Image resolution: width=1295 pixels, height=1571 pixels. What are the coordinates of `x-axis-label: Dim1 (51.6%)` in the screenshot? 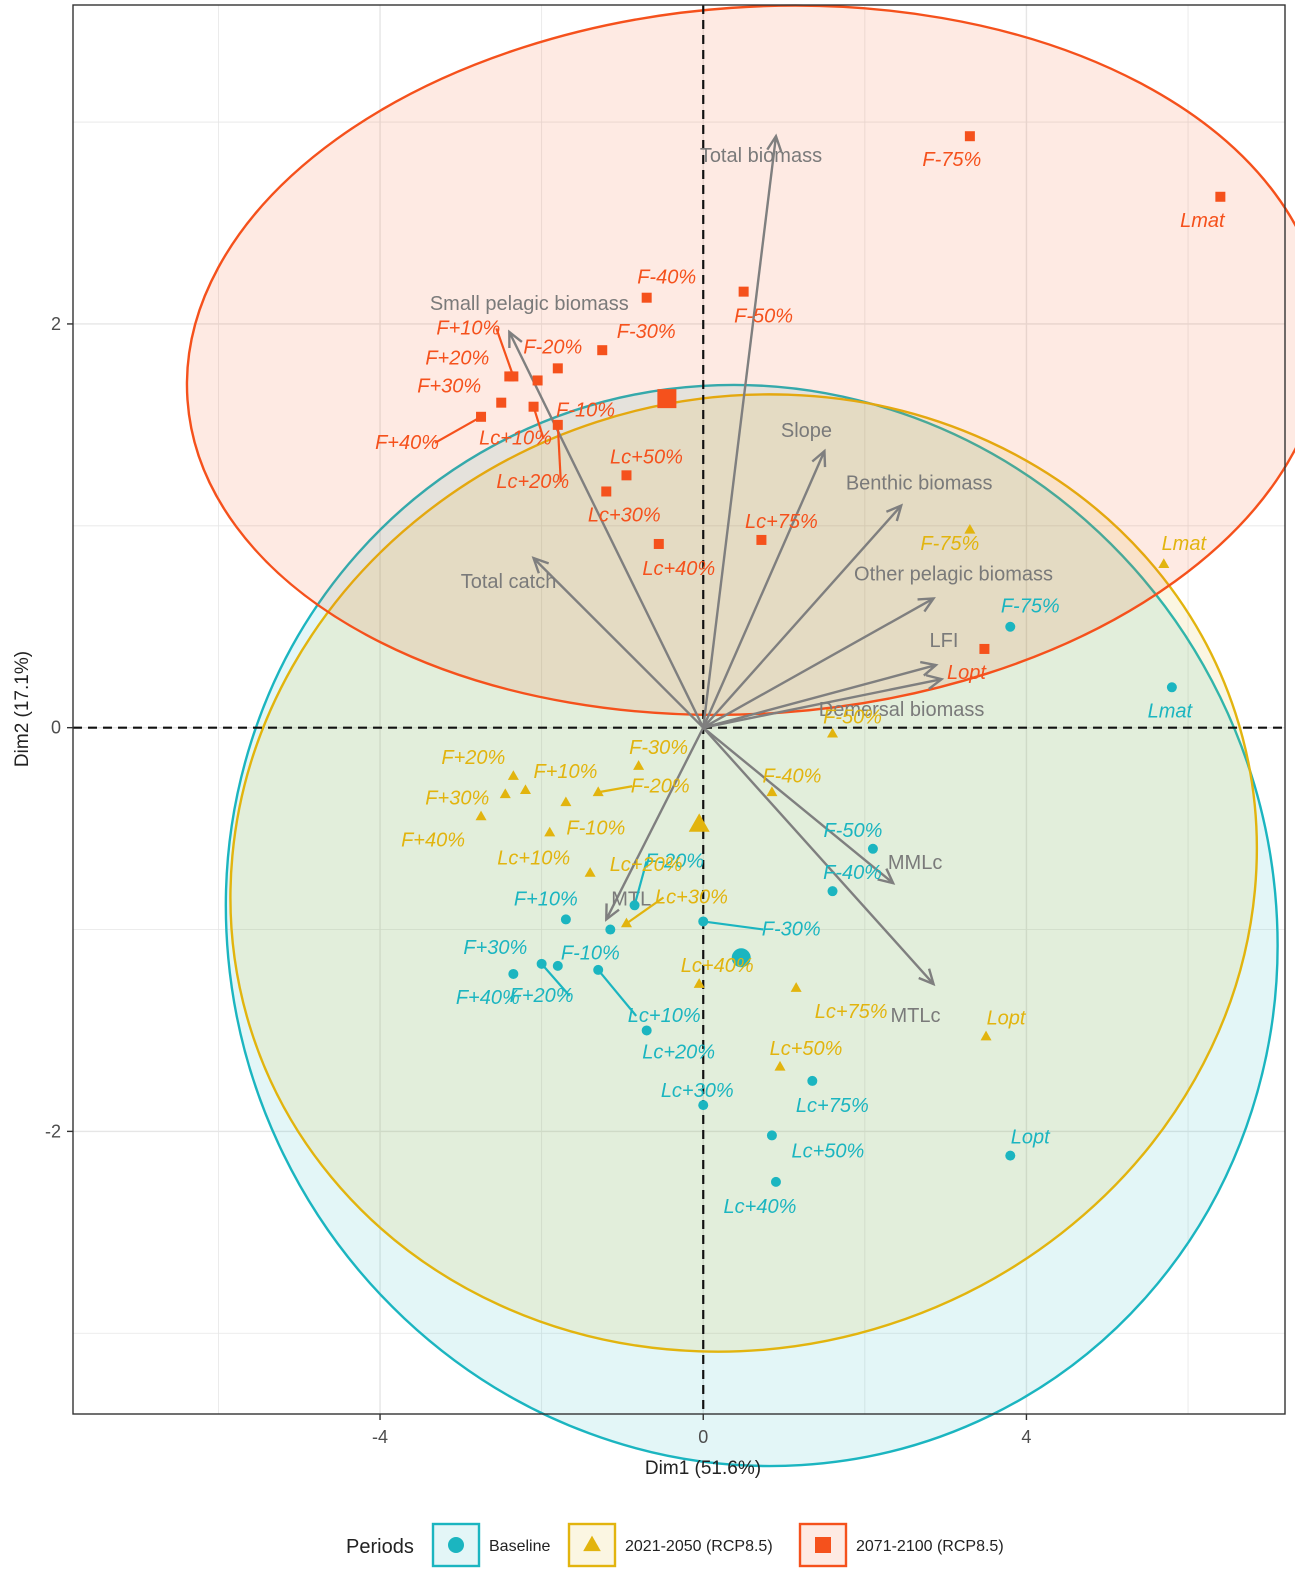 It's located at (703, 1468).